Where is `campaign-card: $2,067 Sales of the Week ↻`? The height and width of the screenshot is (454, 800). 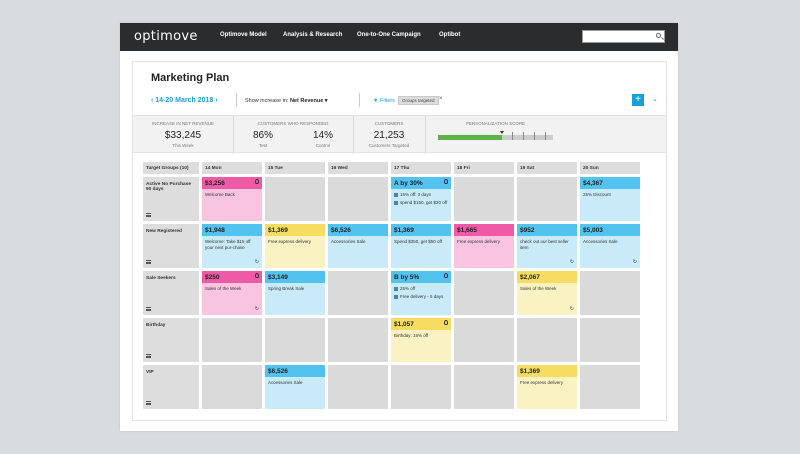
campaign-card: $2,067 Sales of the Week ↻ is located at coordinates (547, 293).